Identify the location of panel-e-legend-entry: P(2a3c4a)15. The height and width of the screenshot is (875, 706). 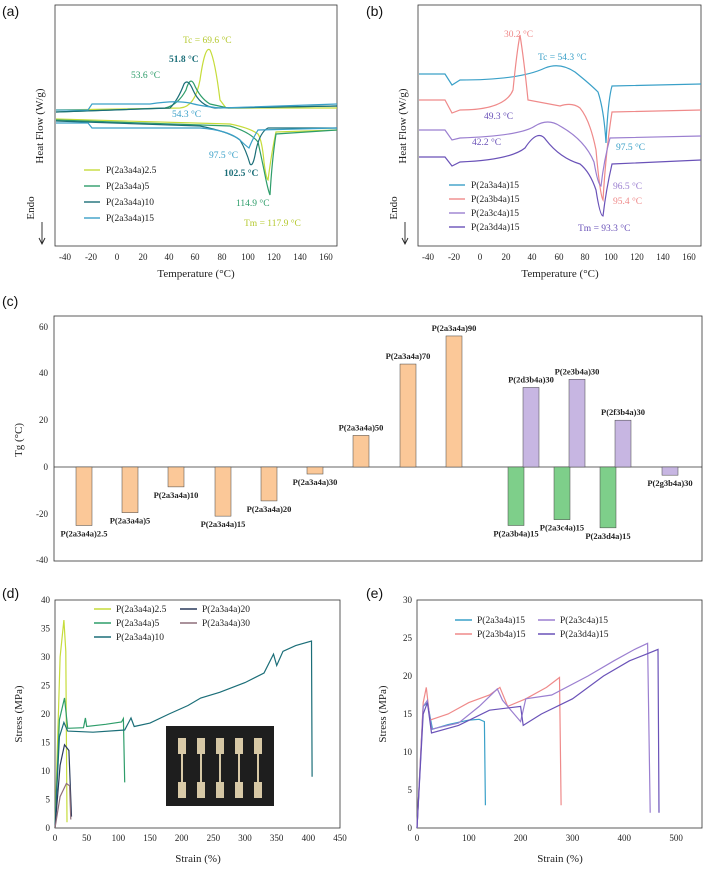
(584, 620).